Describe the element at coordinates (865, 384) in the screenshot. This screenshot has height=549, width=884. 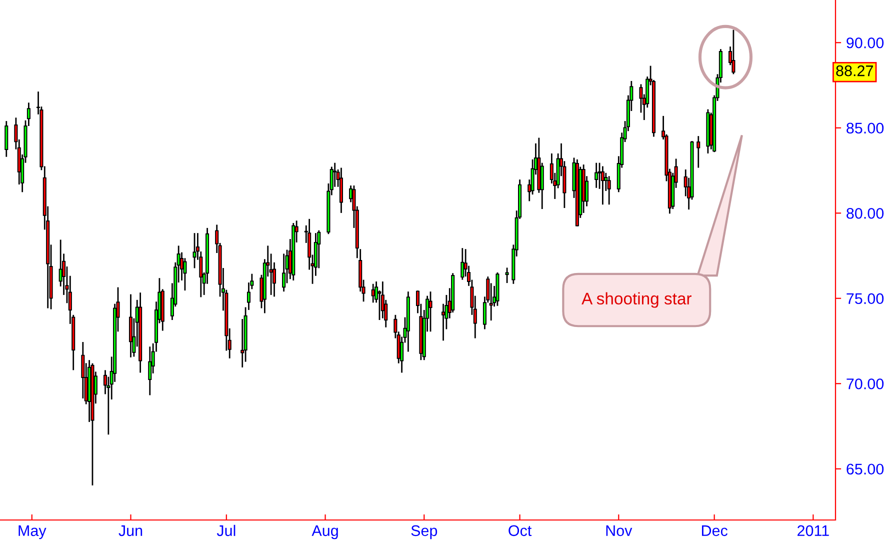
I see `y-tick-label: 70.00` at that location.